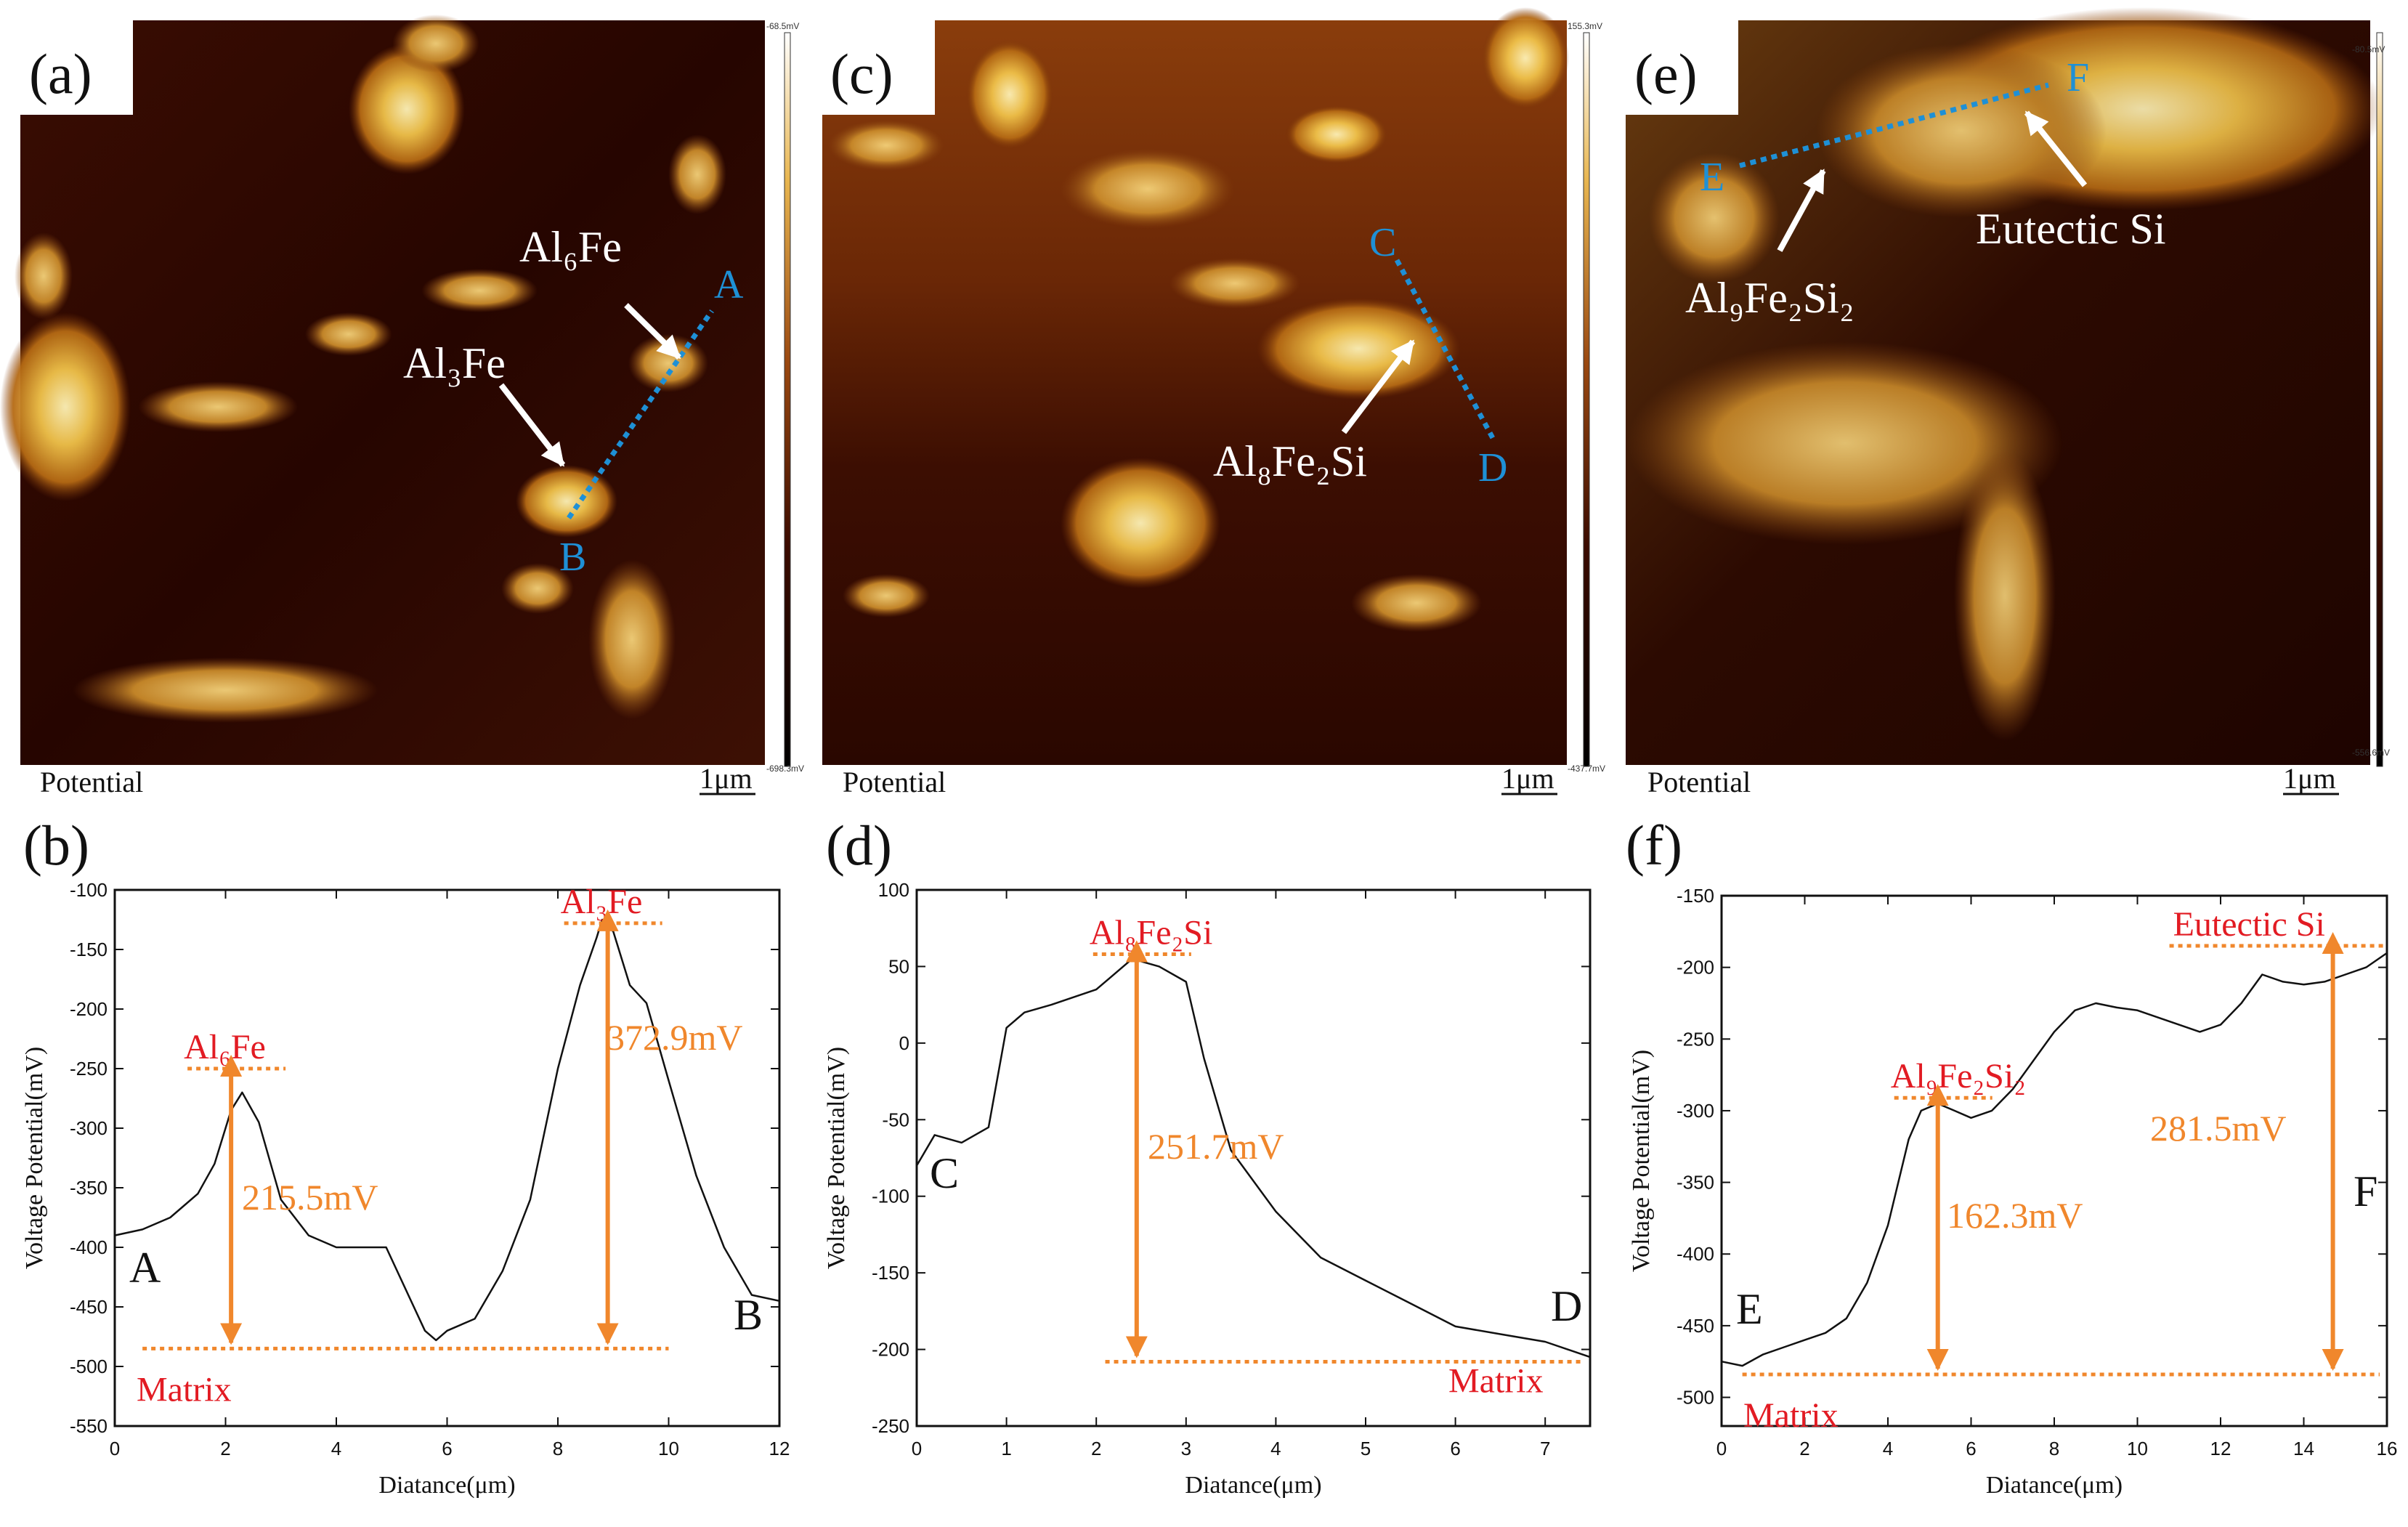  Describe the element at coordinates (91, 782) in the screenshot. I see `map-a-footer: Potential` at that location.